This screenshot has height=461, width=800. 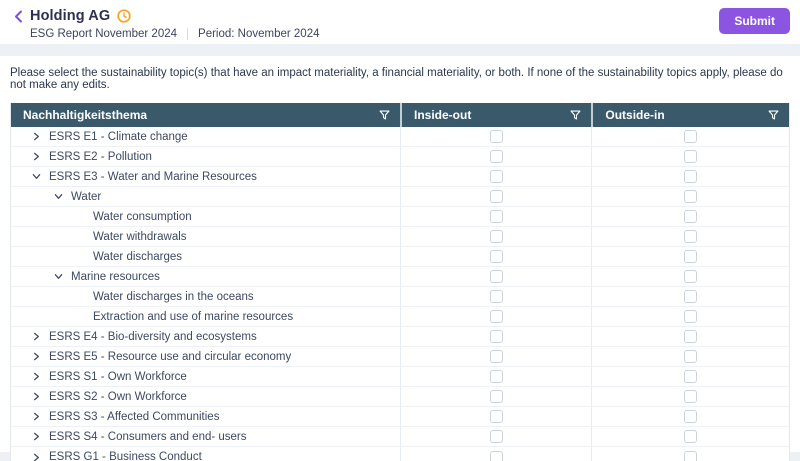 What do you see at coordinates (188, 34) in the screenshot?
I see `subtitle-divider` at bounding box center [188, 34].